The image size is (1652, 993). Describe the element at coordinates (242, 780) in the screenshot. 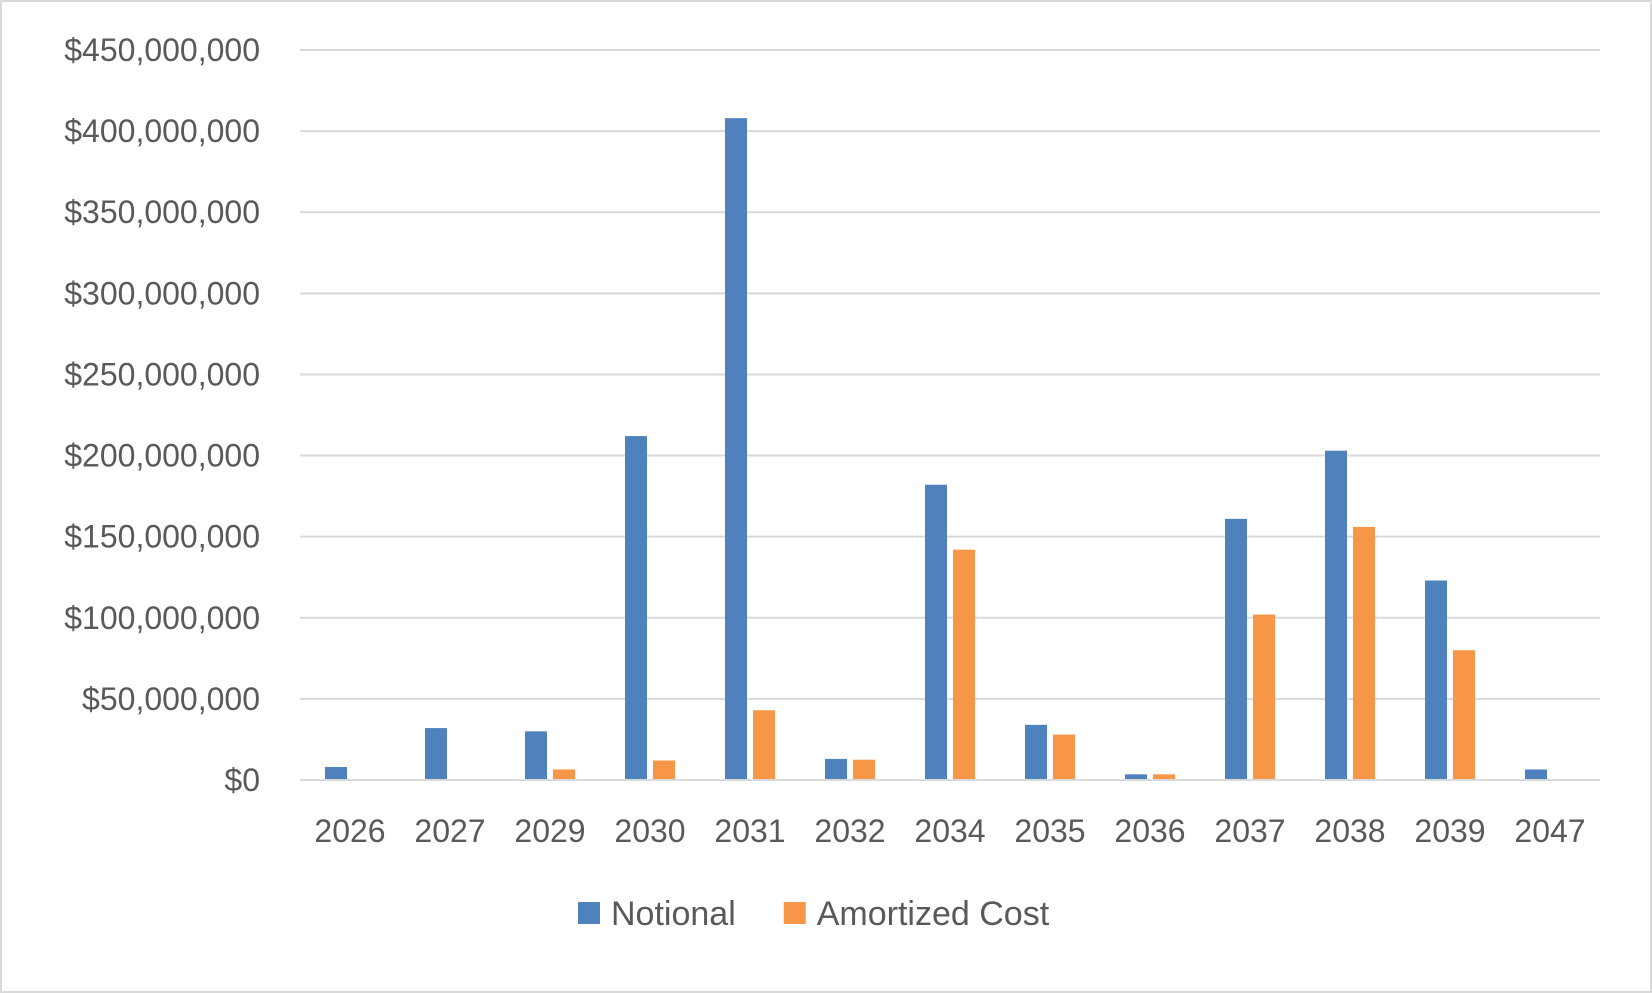

I see `y-tick-label: $0` at that location.